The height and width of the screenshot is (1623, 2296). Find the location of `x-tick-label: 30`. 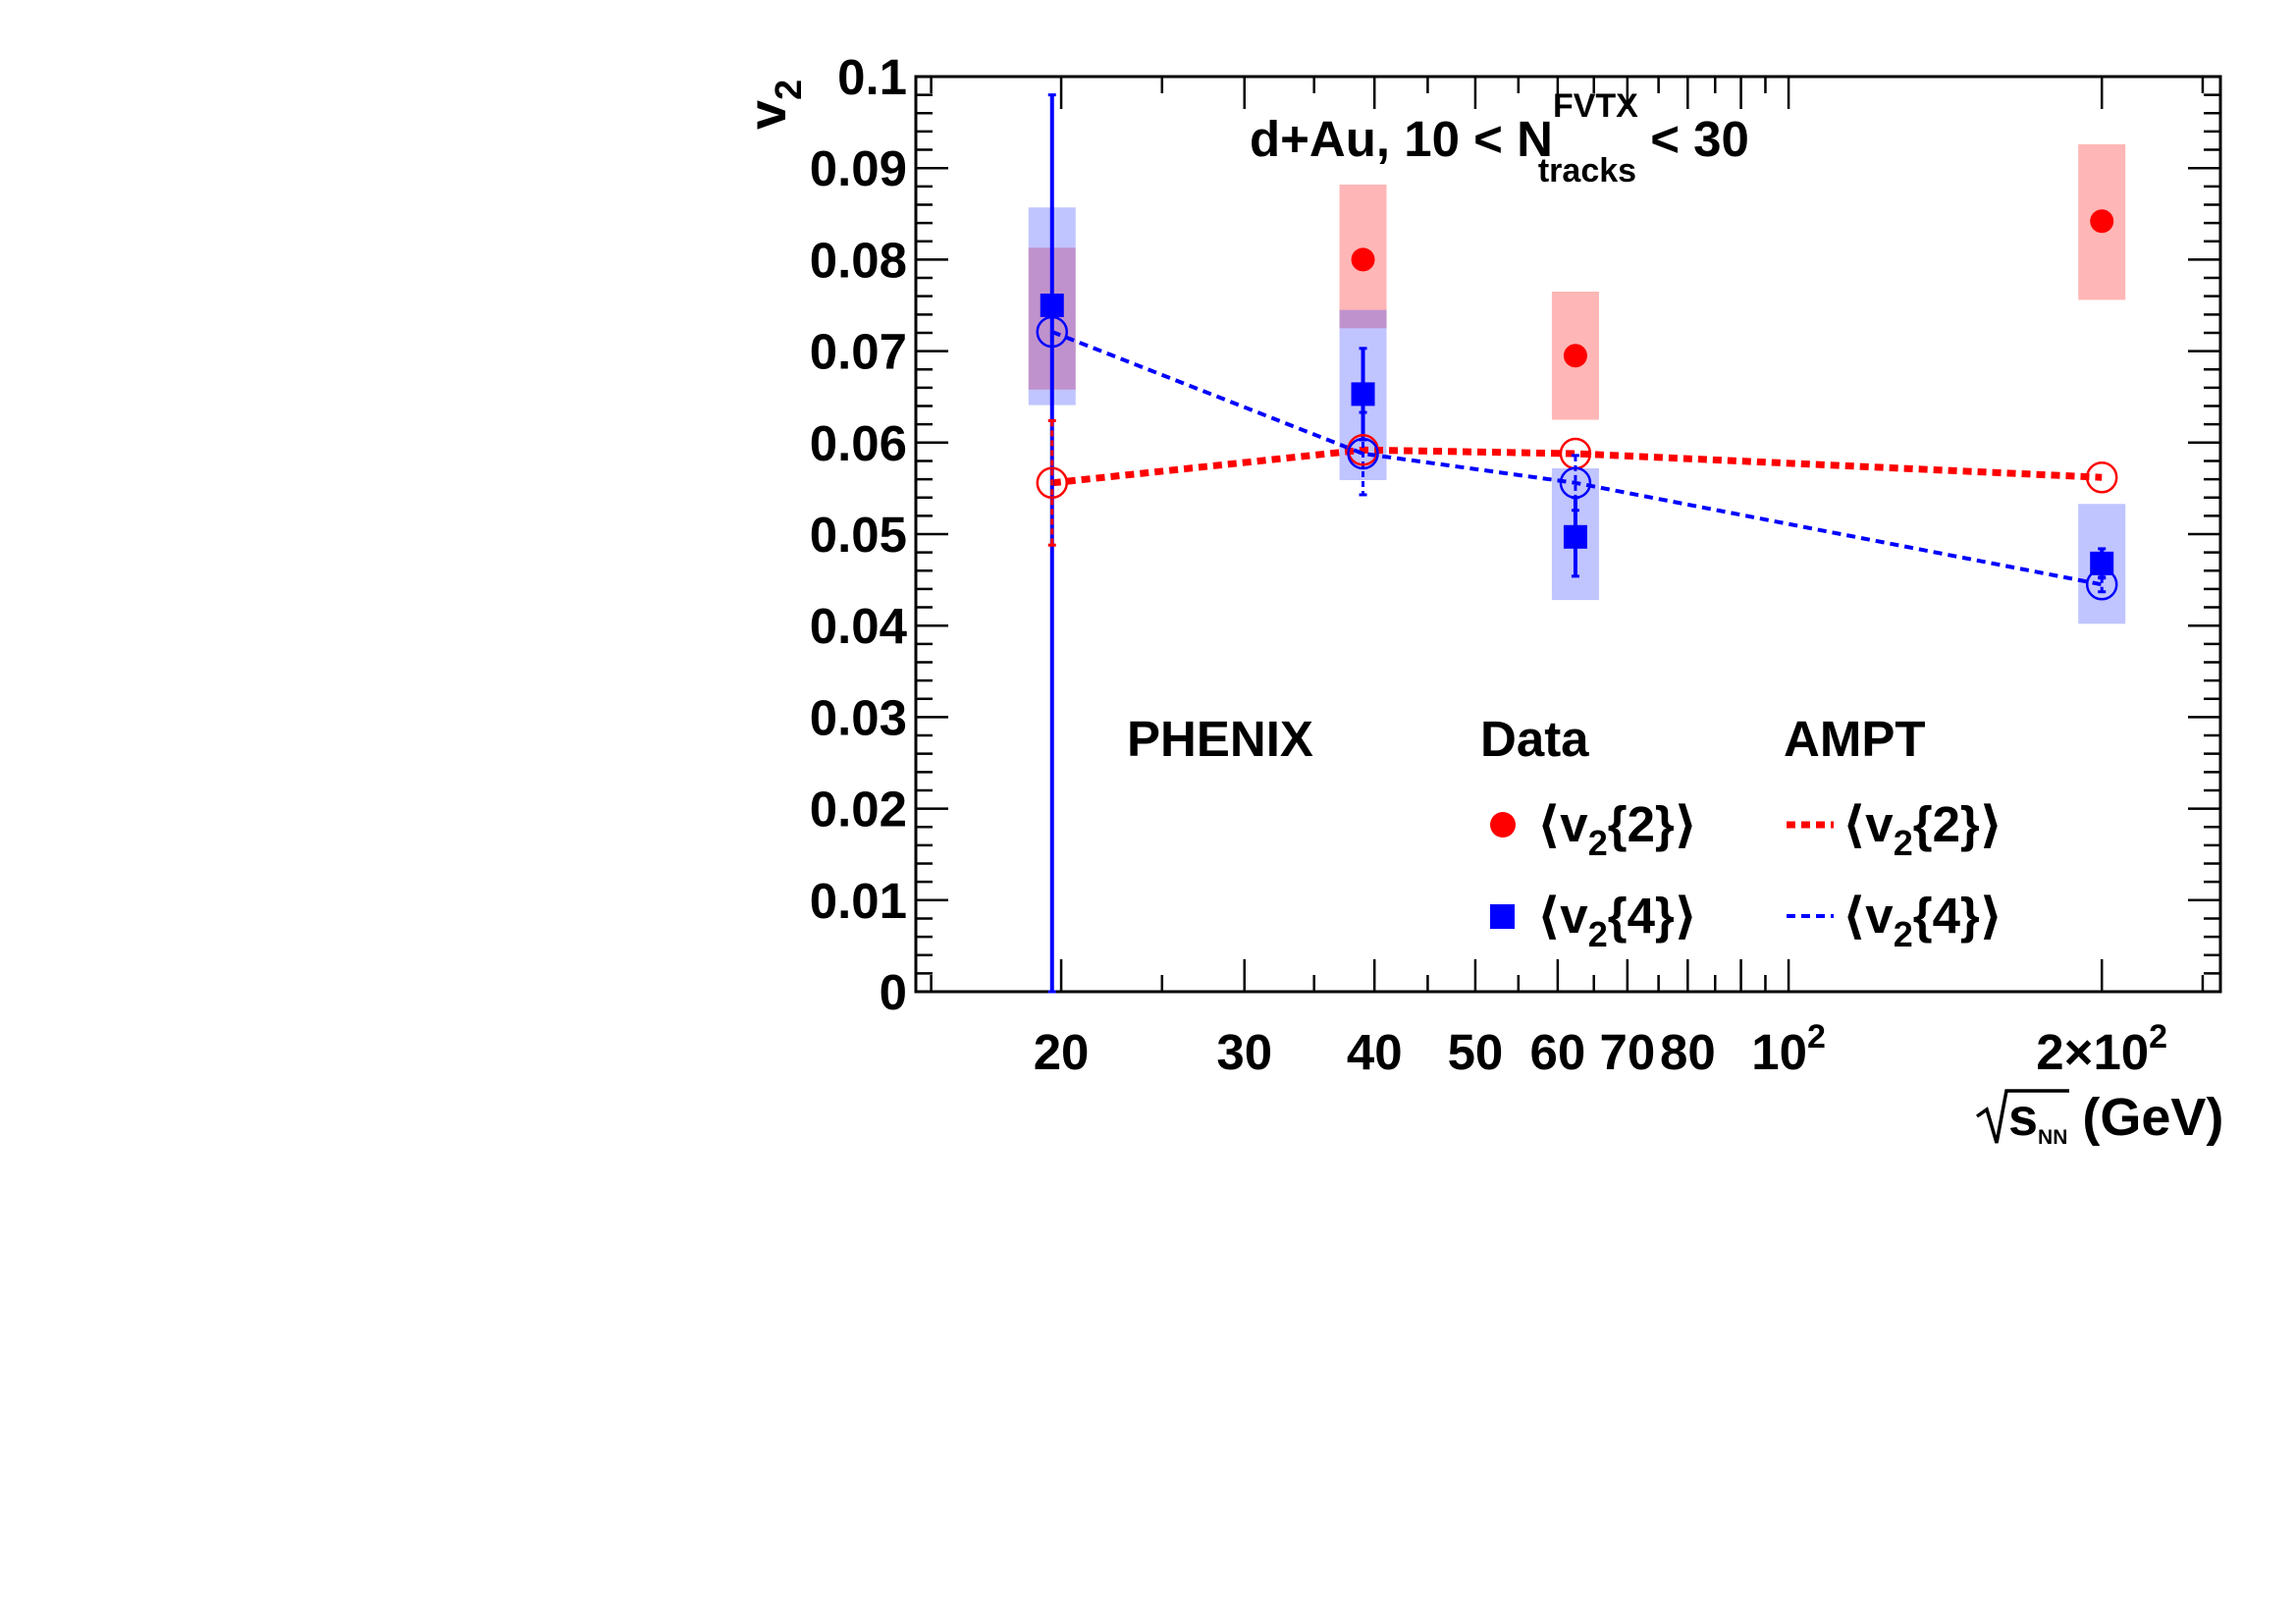

x-tick-label: 30 is located at coordinates (1244, 1052).